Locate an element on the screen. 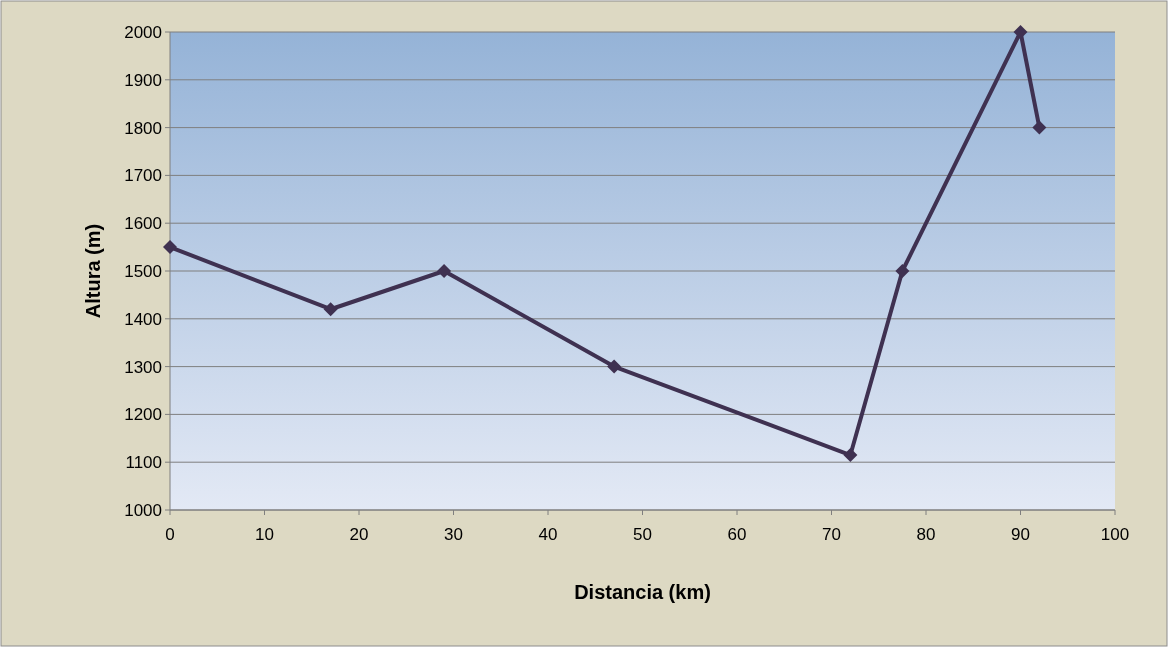 The image size is (1168, 647). x-tick-label: 60 is located at coordinates (737, 534).